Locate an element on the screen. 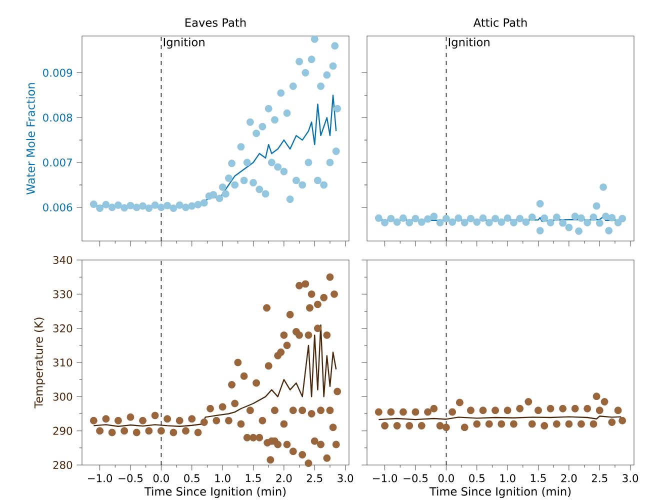  y-tick-label: 0.008 is located at coordinates (57, 118).